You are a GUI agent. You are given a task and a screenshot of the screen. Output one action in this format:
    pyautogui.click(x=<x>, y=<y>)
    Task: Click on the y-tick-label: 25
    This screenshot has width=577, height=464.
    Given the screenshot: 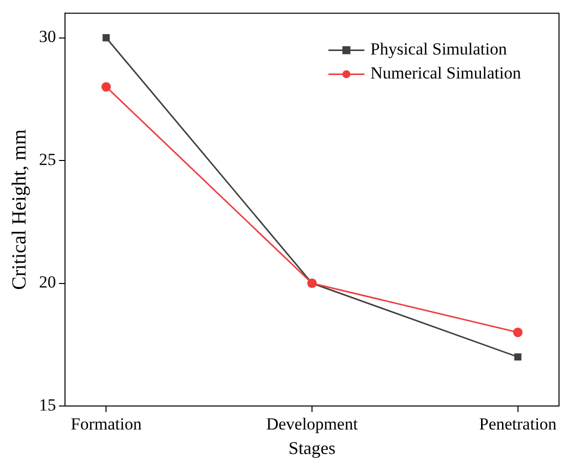 What is the action you would take?
    pyautogui.click(x=47, y=159)
    